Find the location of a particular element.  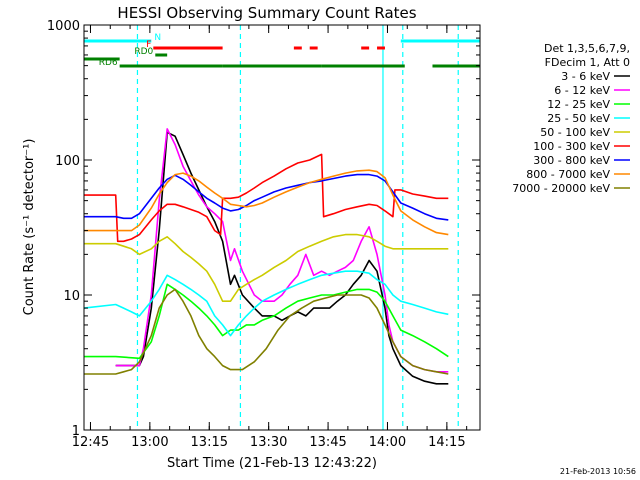

legend-entry-label: 6 - 12 keV is located at coordinates (582, 90).